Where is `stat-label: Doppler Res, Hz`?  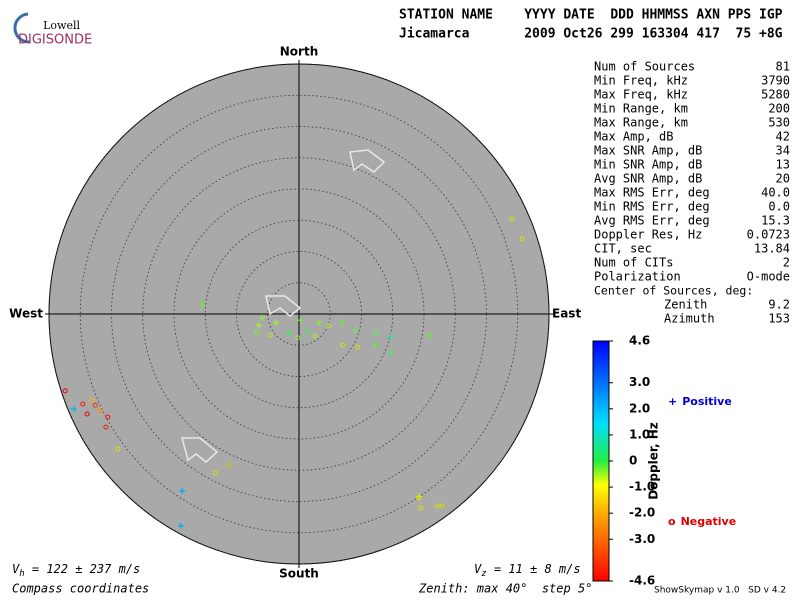 stat-label: Doppler Res, Hz is located at coordinates (648, 235).